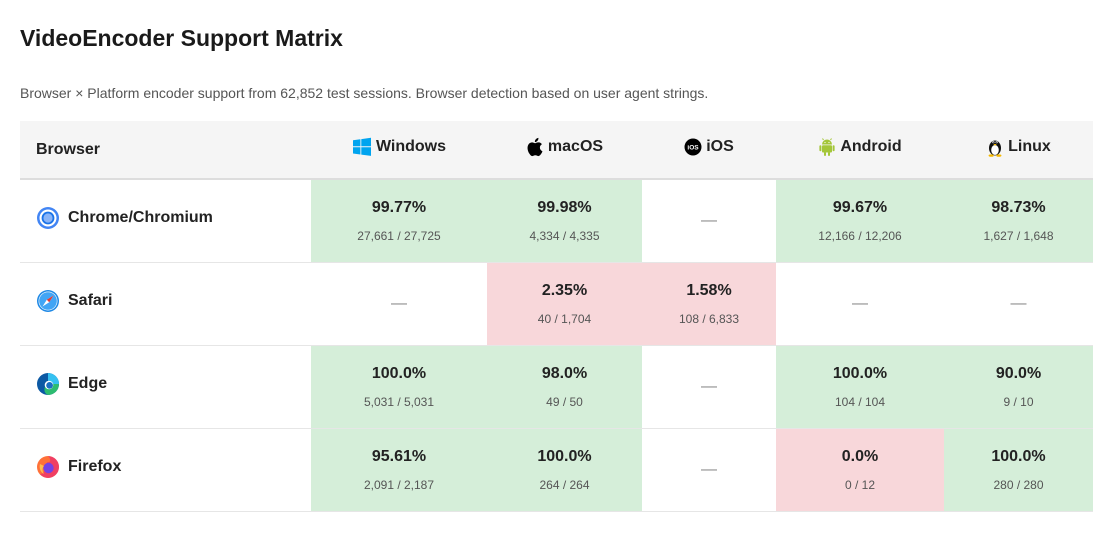  I want to click on svg-text: iOS, so click(694, 148).